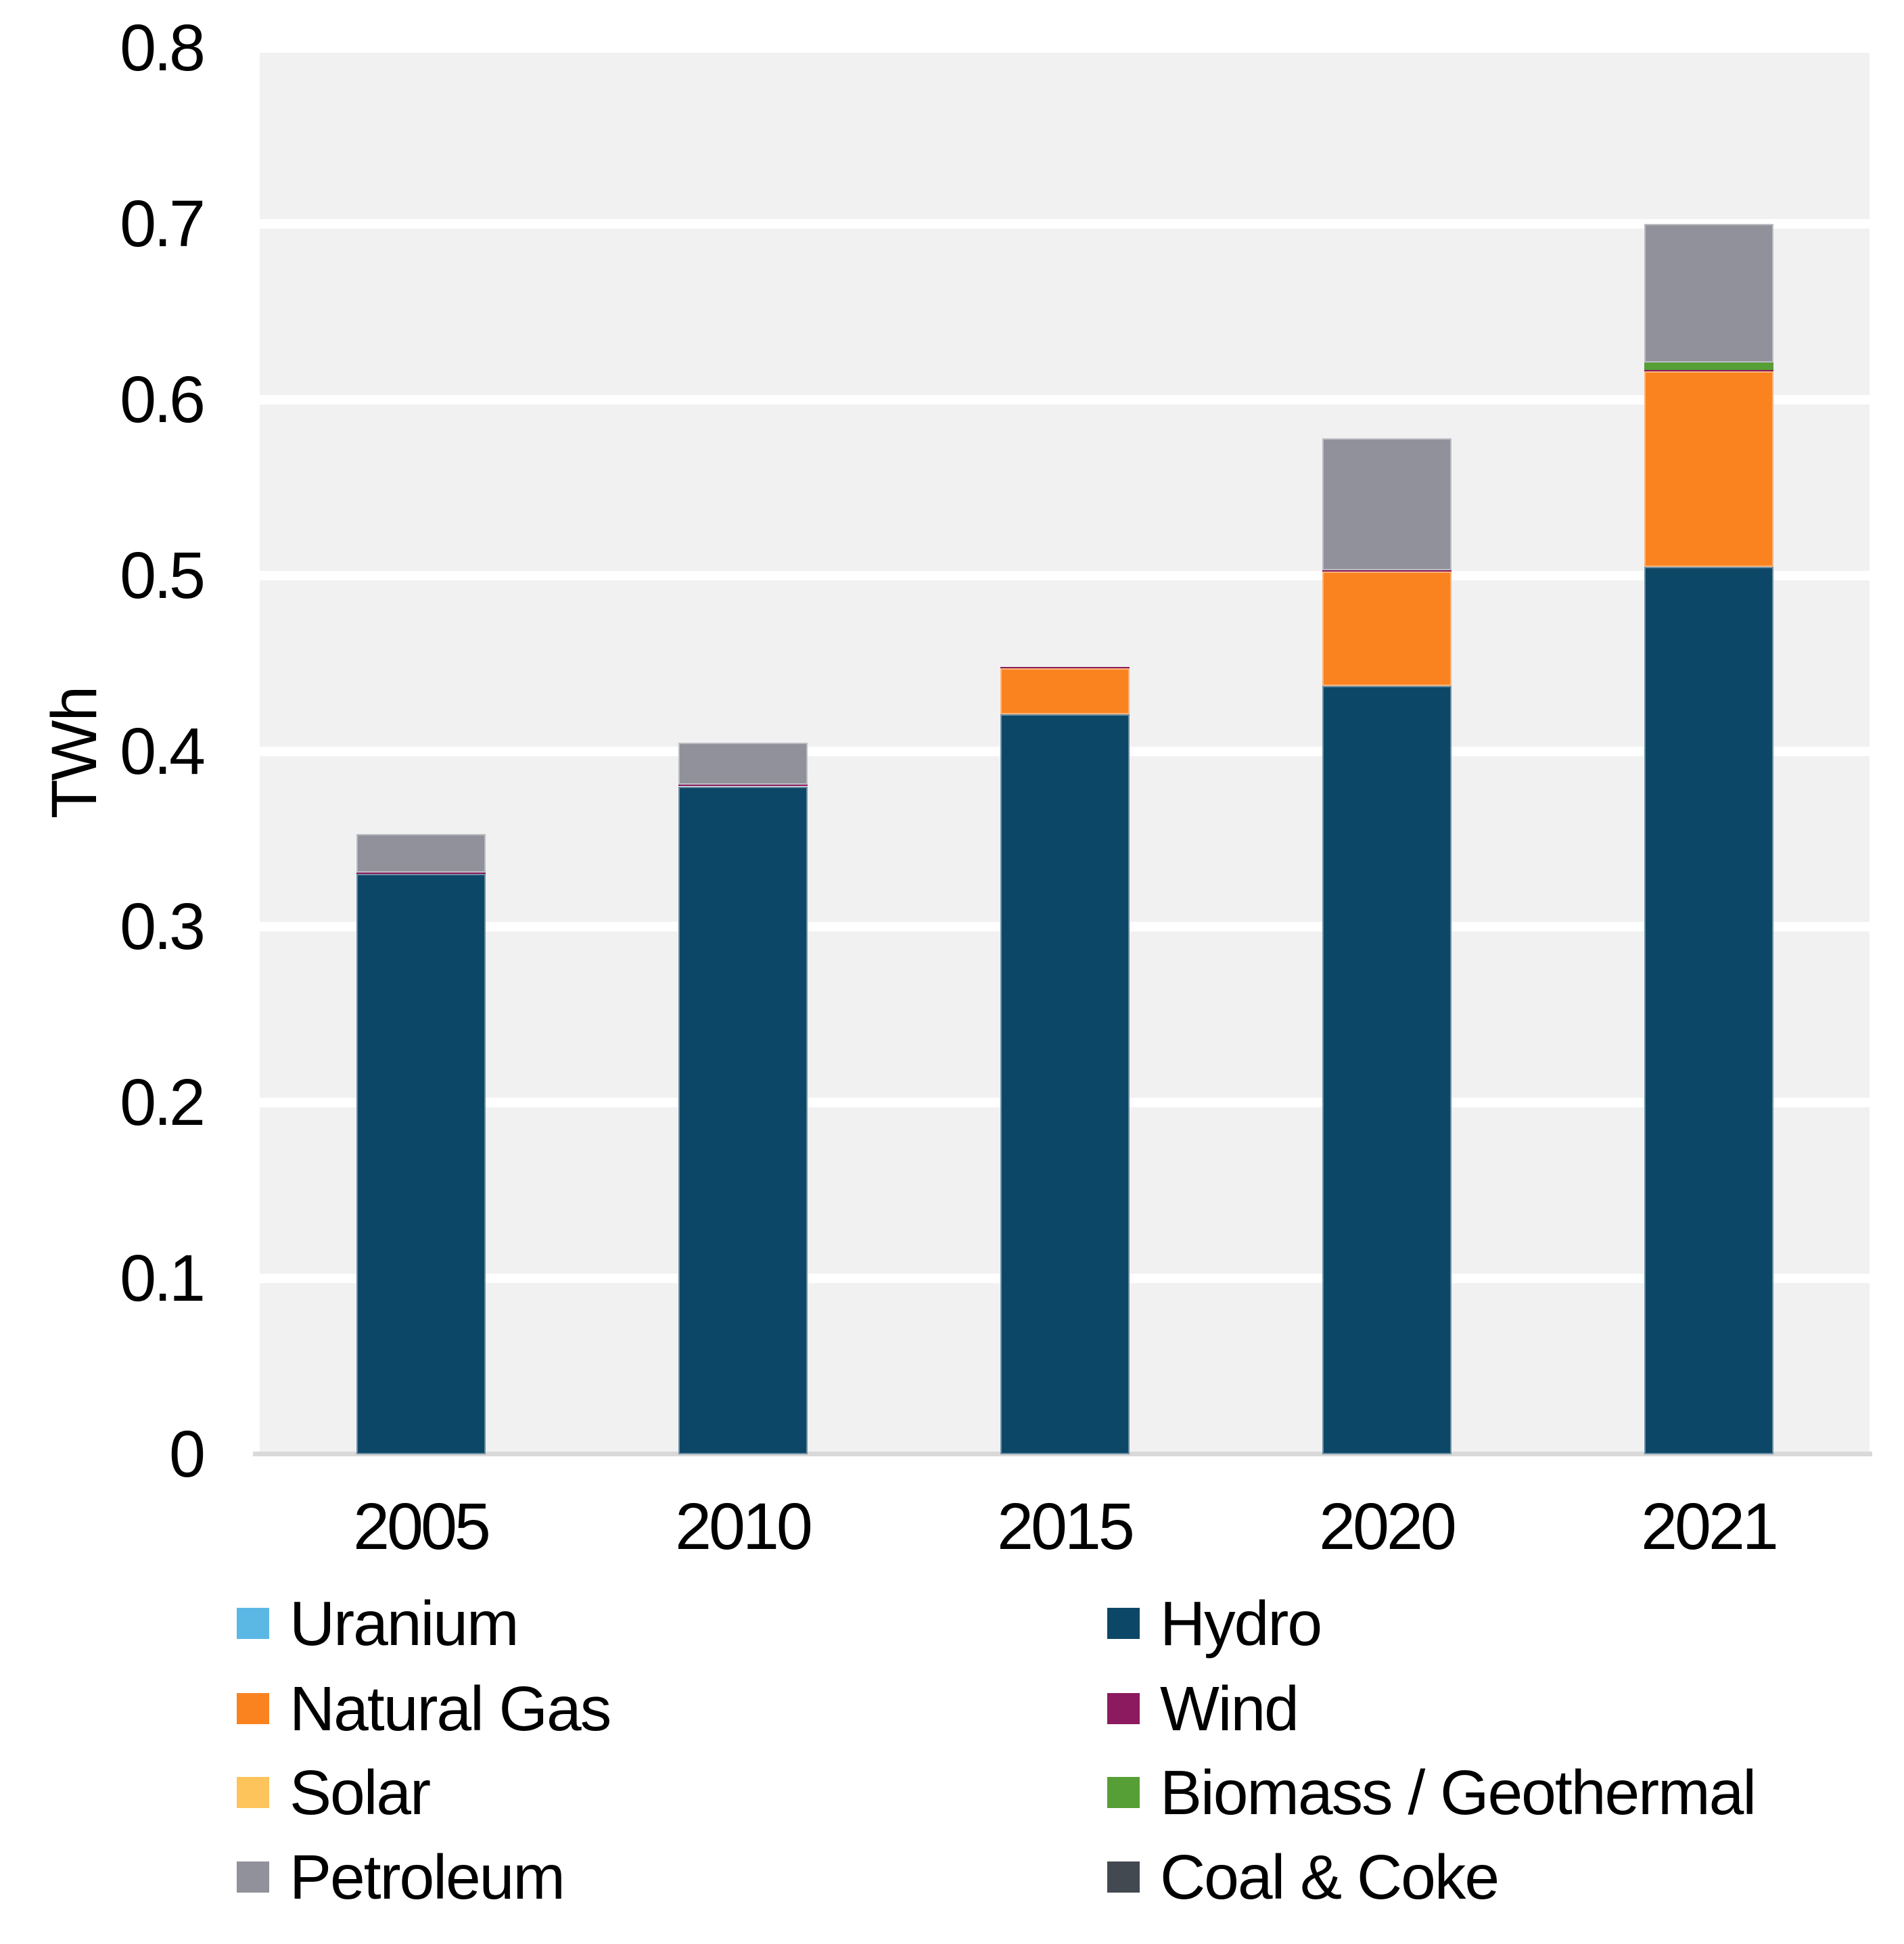  I want to click on legend-label-natural-gas: Natural Gas, so click(450, 1708).